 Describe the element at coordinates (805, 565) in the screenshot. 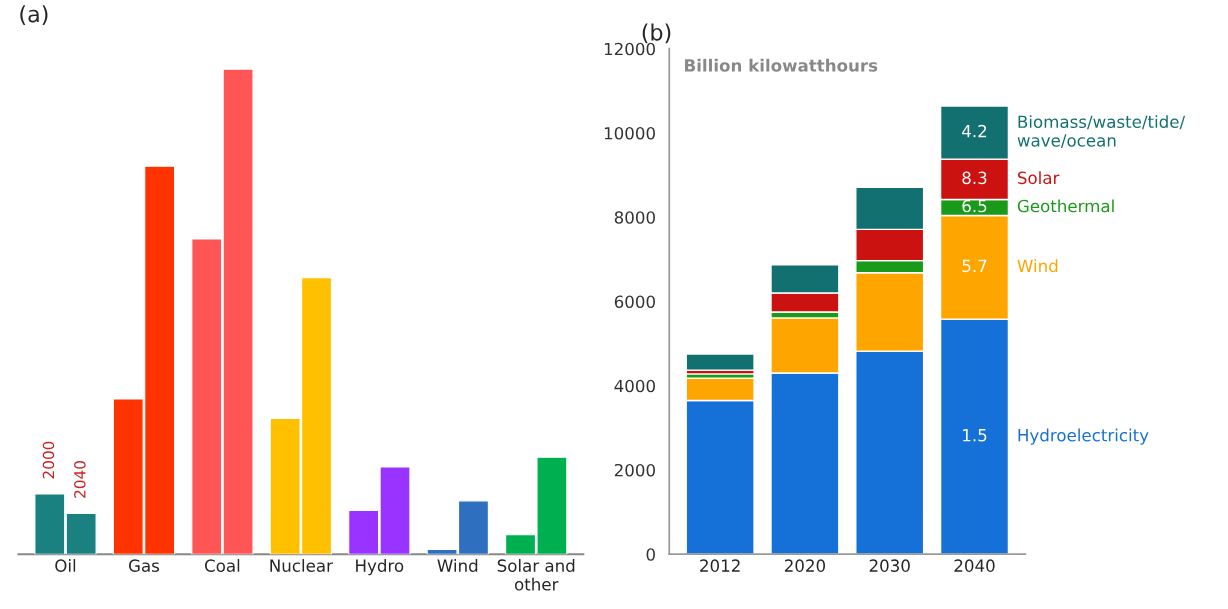

I see `x-tick-label: 2020` at that location.